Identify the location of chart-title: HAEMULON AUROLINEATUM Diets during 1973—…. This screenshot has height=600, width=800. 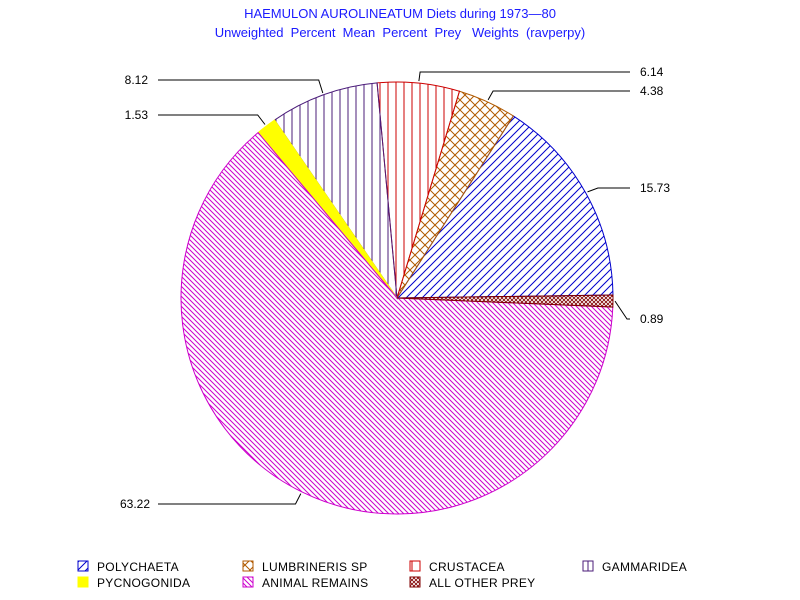
(400, 13).